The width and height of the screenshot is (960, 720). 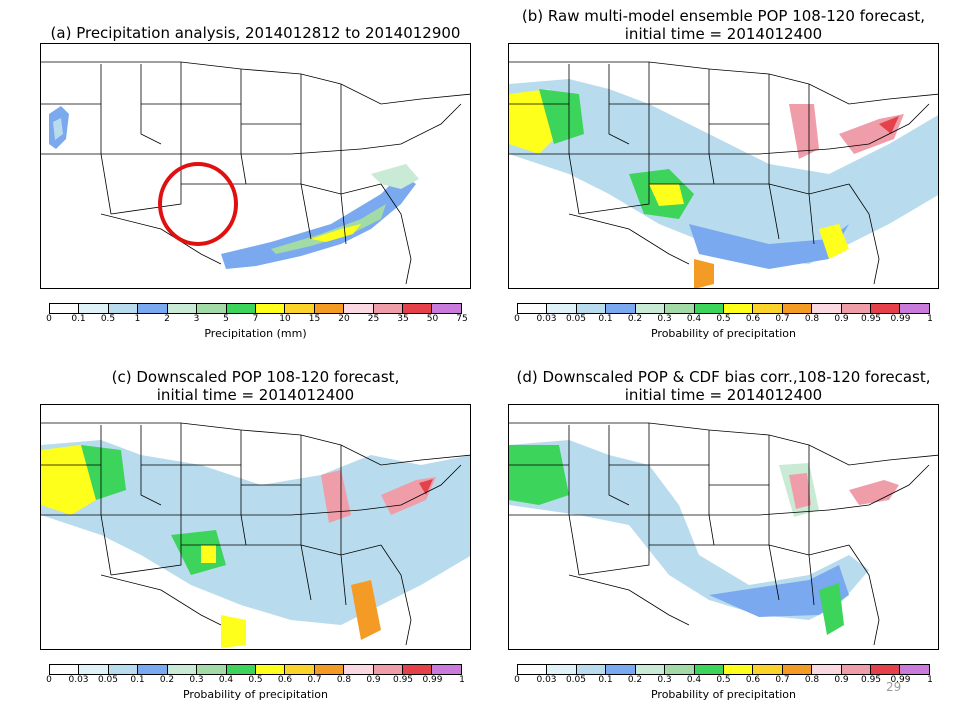 What do you see at coordinates (344, 319) in the screenshot?
I see `colorbar-tick: 20` at bounding box center [344, 319].